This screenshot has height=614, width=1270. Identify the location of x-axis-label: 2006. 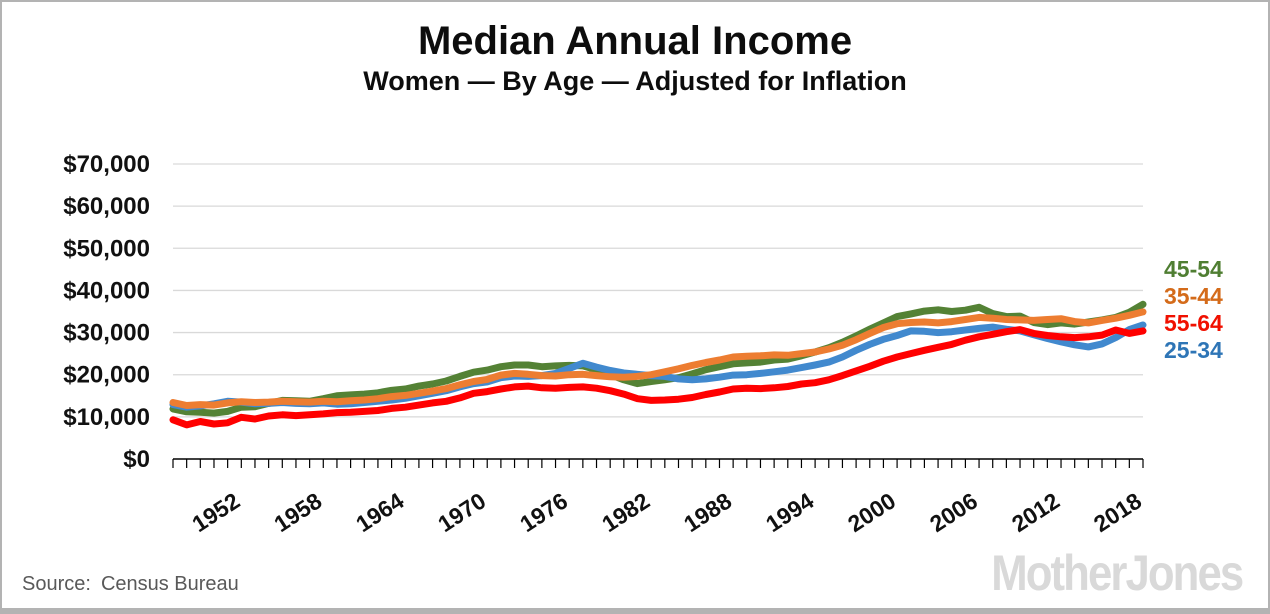
(953, 512).